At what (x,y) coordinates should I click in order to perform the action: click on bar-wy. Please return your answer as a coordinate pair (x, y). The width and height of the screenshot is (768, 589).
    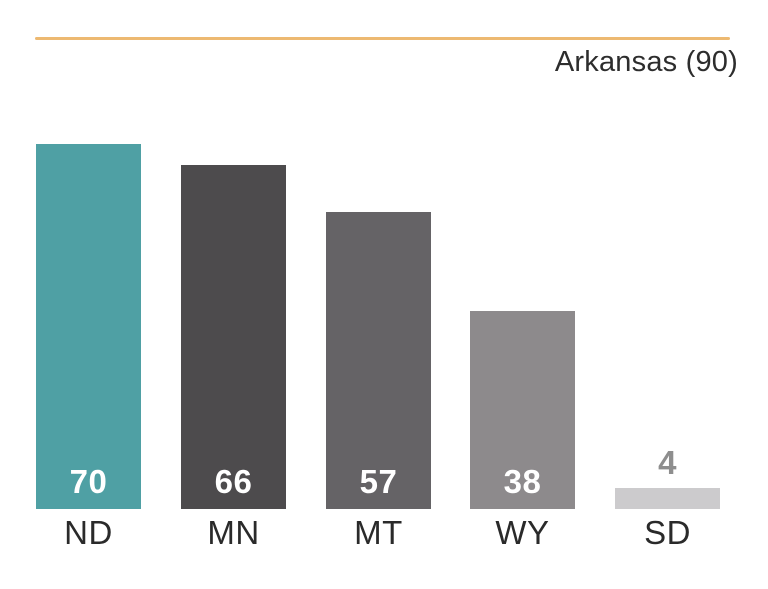
    Looking at the image, I should click on (522, 410).